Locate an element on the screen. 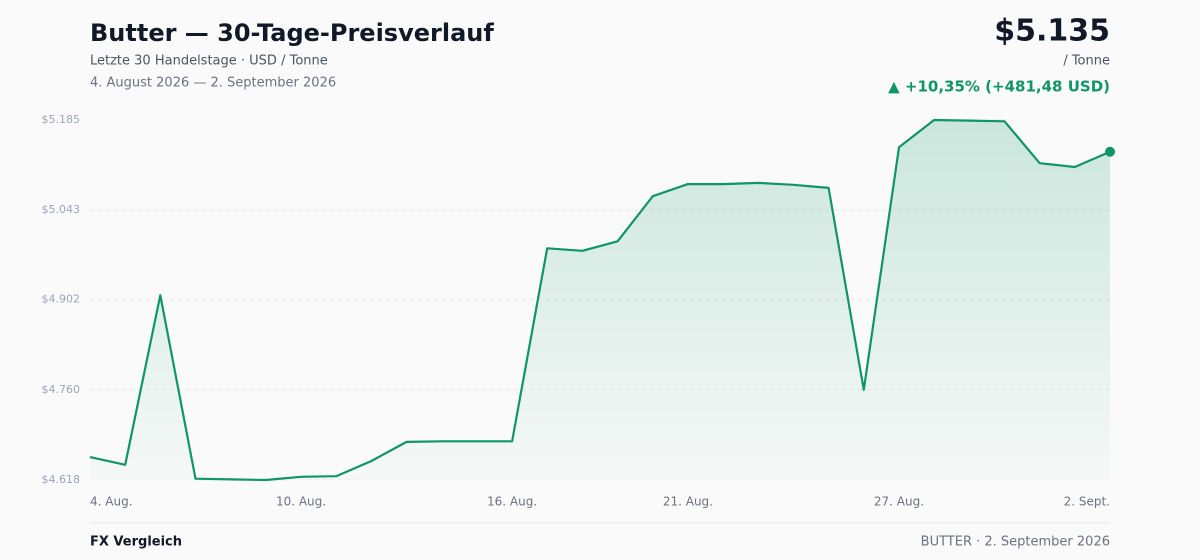  x-tick-label: 21. Aug. is located at coordinates (688, 502).